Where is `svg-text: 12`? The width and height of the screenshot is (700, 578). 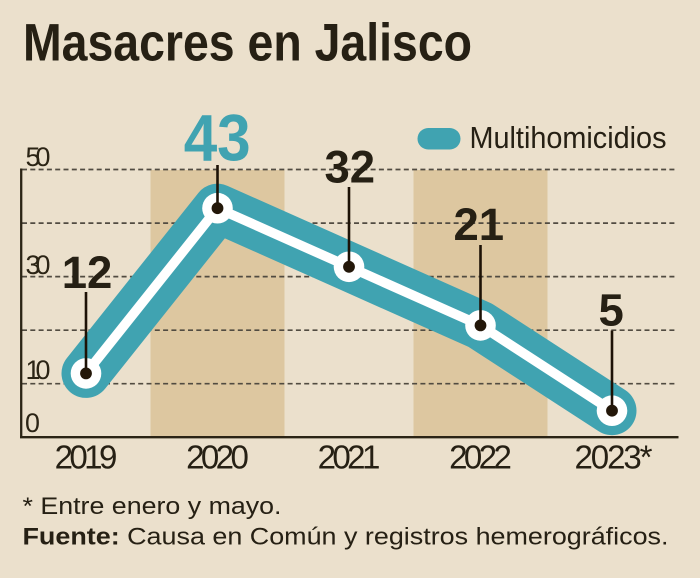 svg-text: 12 is located at coordinates (87, 272).